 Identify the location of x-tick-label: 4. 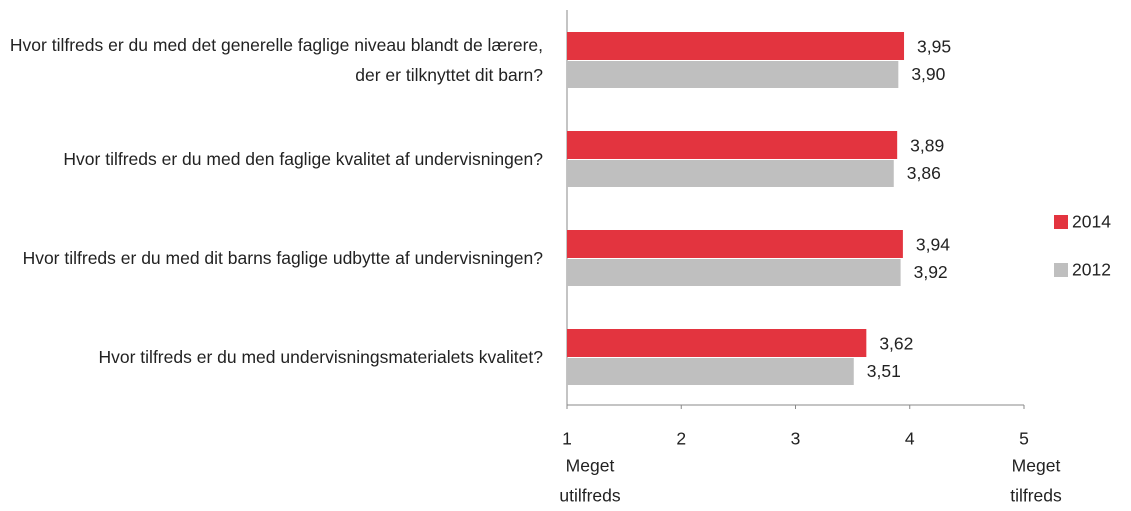
(910, 439).